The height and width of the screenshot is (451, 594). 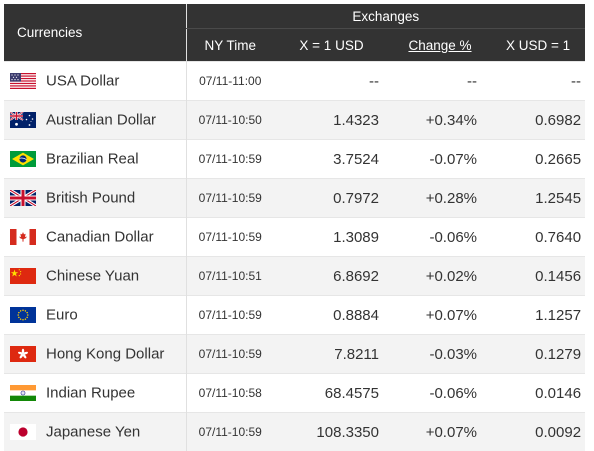 I want to click on currency-name-cell: Canadian Dollar, so click(x=95, y=237).